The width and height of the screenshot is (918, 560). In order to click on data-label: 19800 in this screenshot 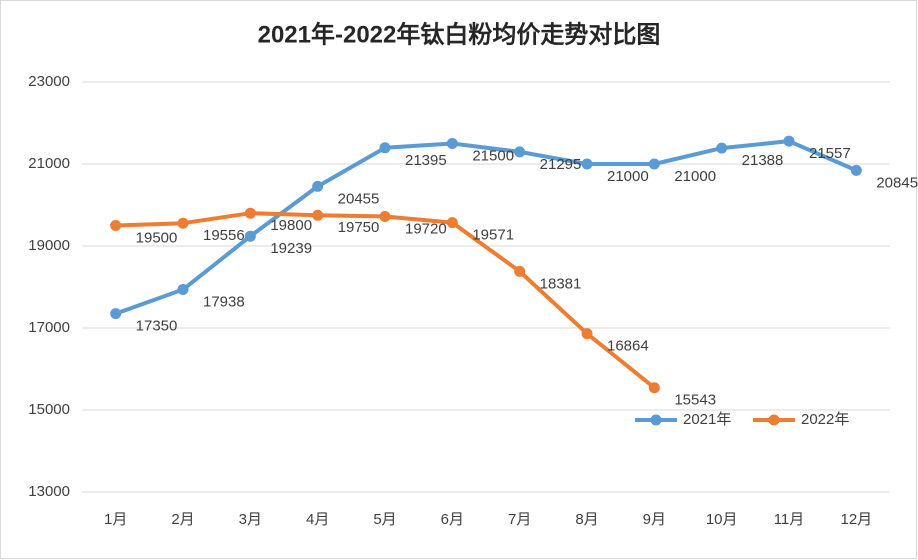, I will do `click(291, 225)`.